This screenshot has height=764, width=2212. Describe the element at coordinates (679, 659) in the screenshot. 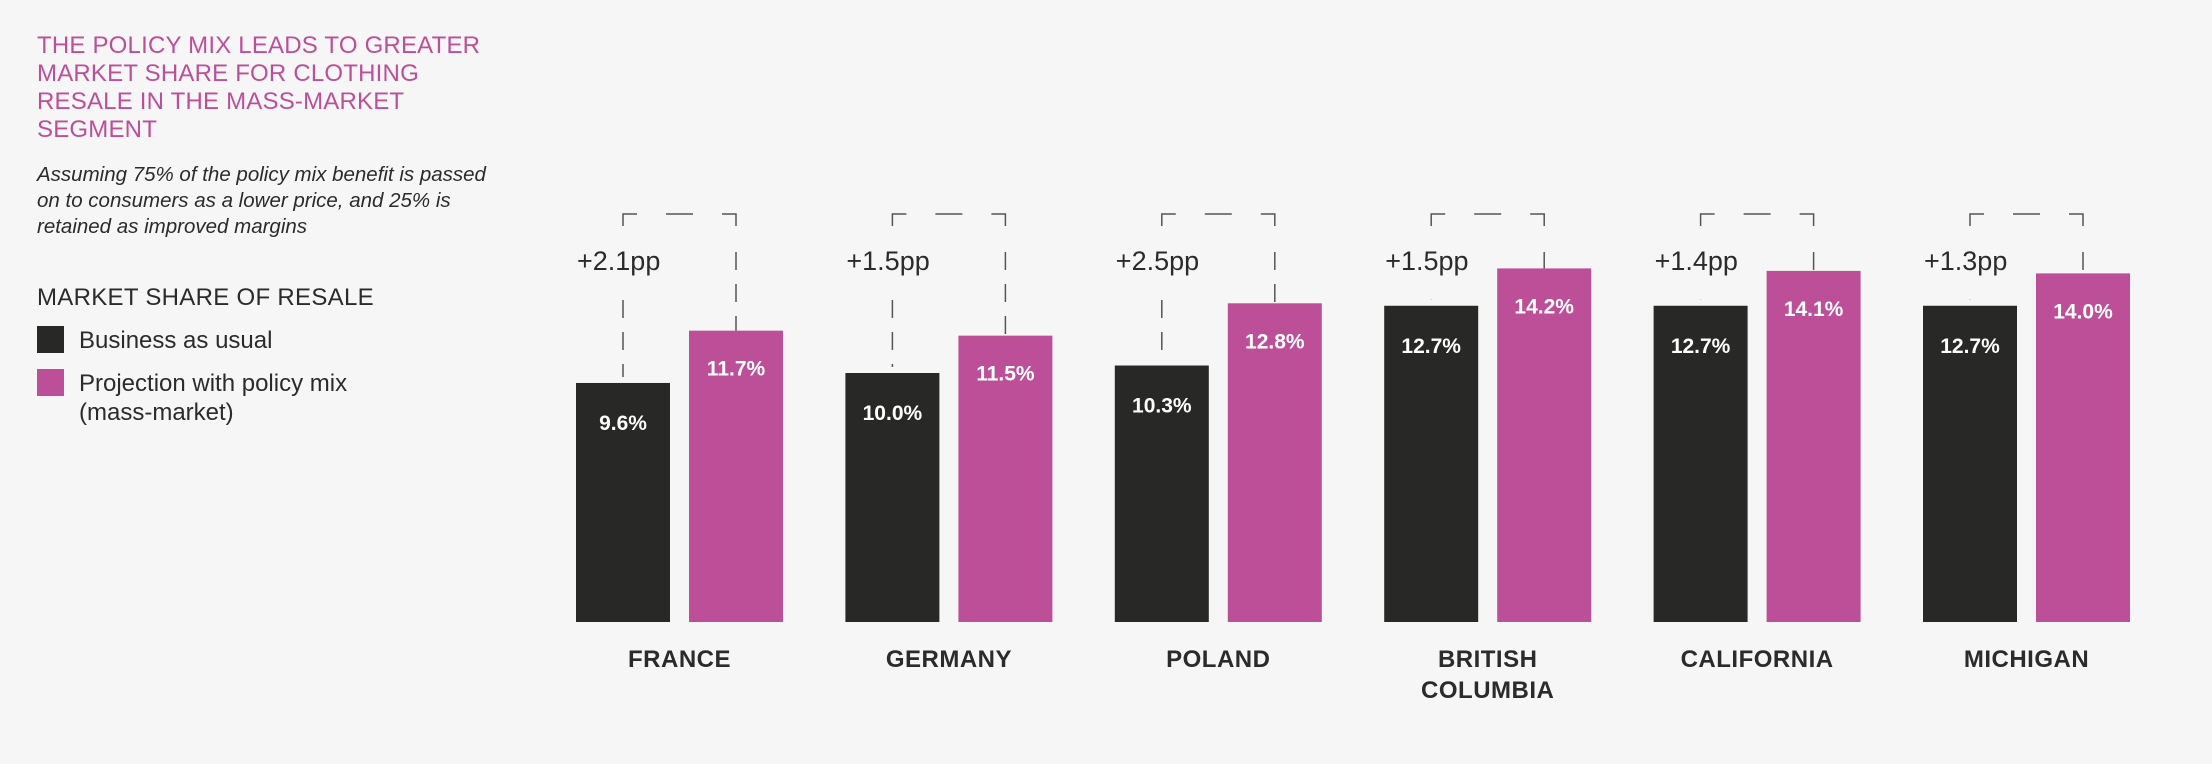

I see `category-label: FRANCE` at that location.